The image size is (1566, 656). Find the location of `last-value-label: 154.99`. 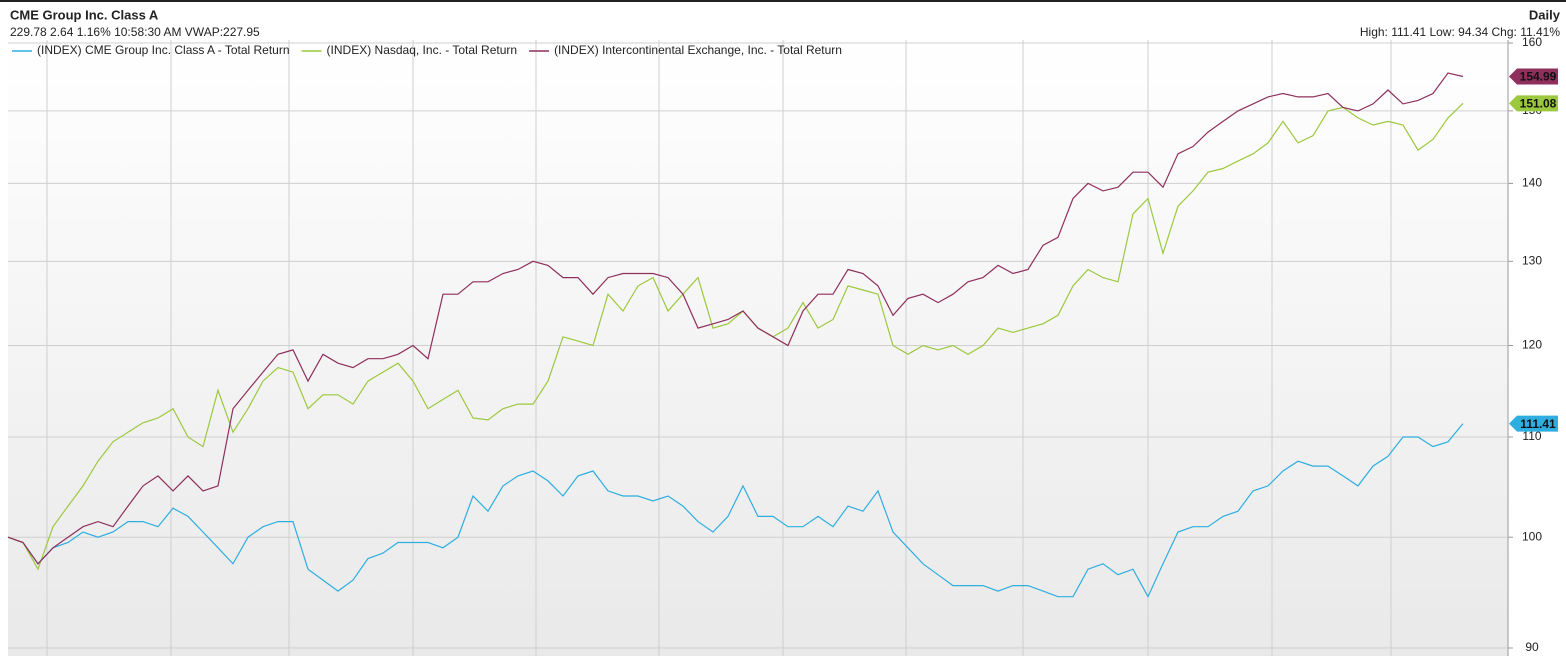

last-value-label: 154.99 is located at coordinates (1538, 77).